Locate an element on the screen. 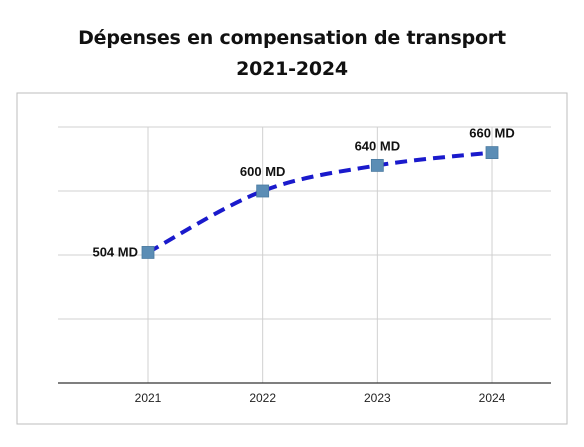 The height and width of the screenshot is (447, 584). data-label: 600 MD is located at coordinates (263, 171).